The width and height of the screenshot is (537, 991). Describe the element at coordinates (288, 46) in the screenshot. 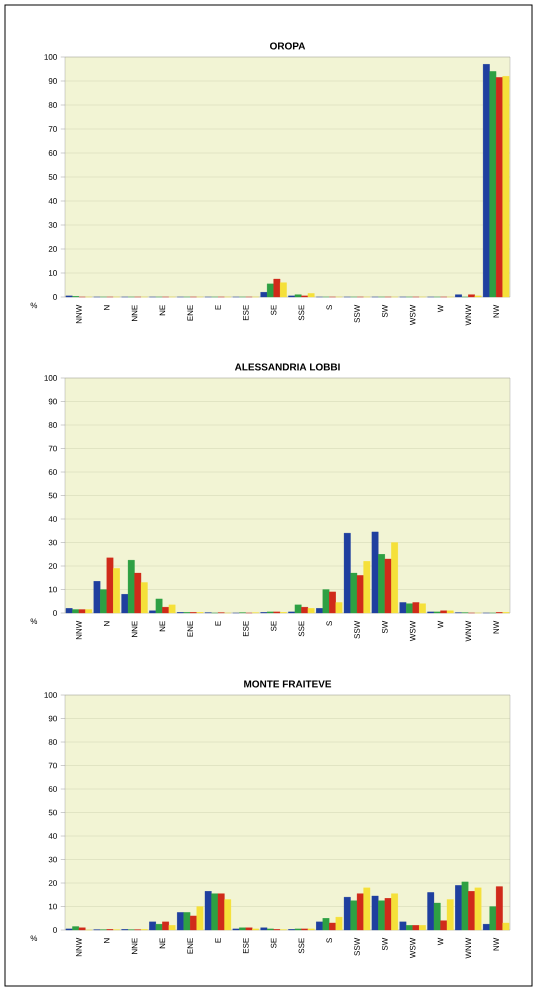

I see `chart-title: OROPA` at that location.